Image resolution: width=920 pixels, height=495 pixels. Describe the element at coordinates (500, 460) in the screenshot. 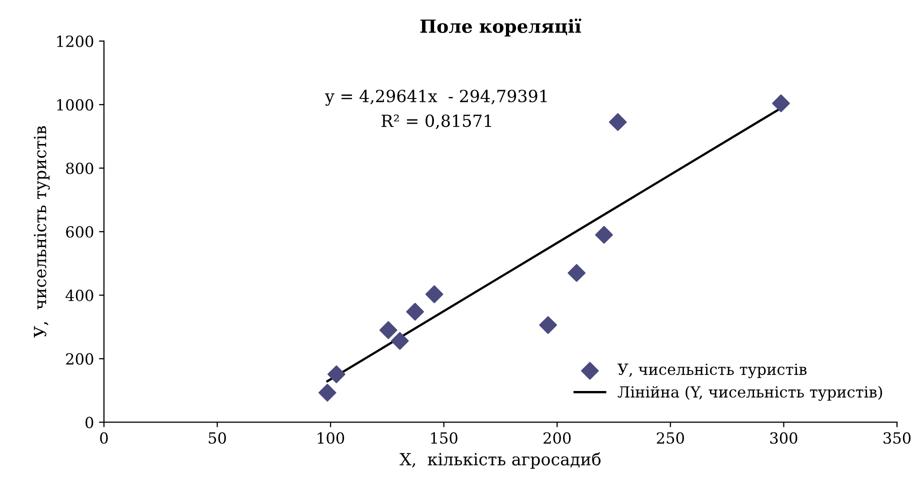

I see `x-axis-title: X, кількість агросадиб` at that location.